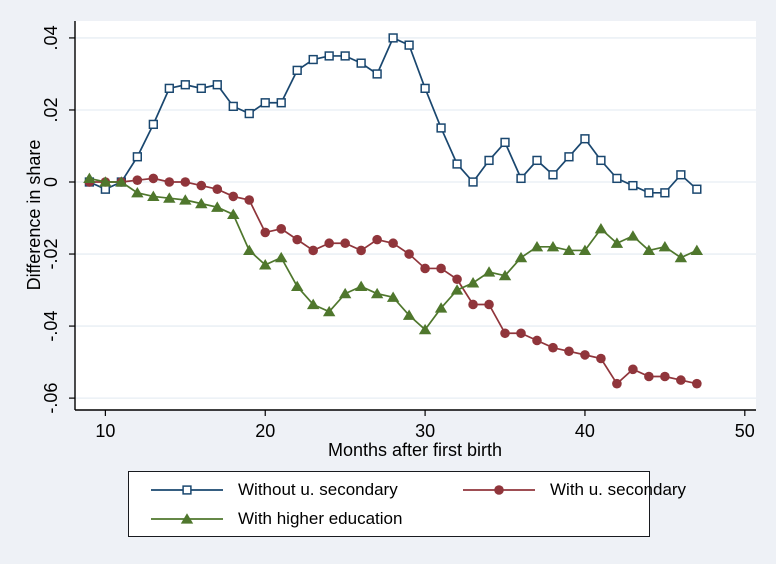  What do you see at coordinates (51, 398) in the screenshot?
I see `y-tick-label: -.06` at bounding box center [51, 398].